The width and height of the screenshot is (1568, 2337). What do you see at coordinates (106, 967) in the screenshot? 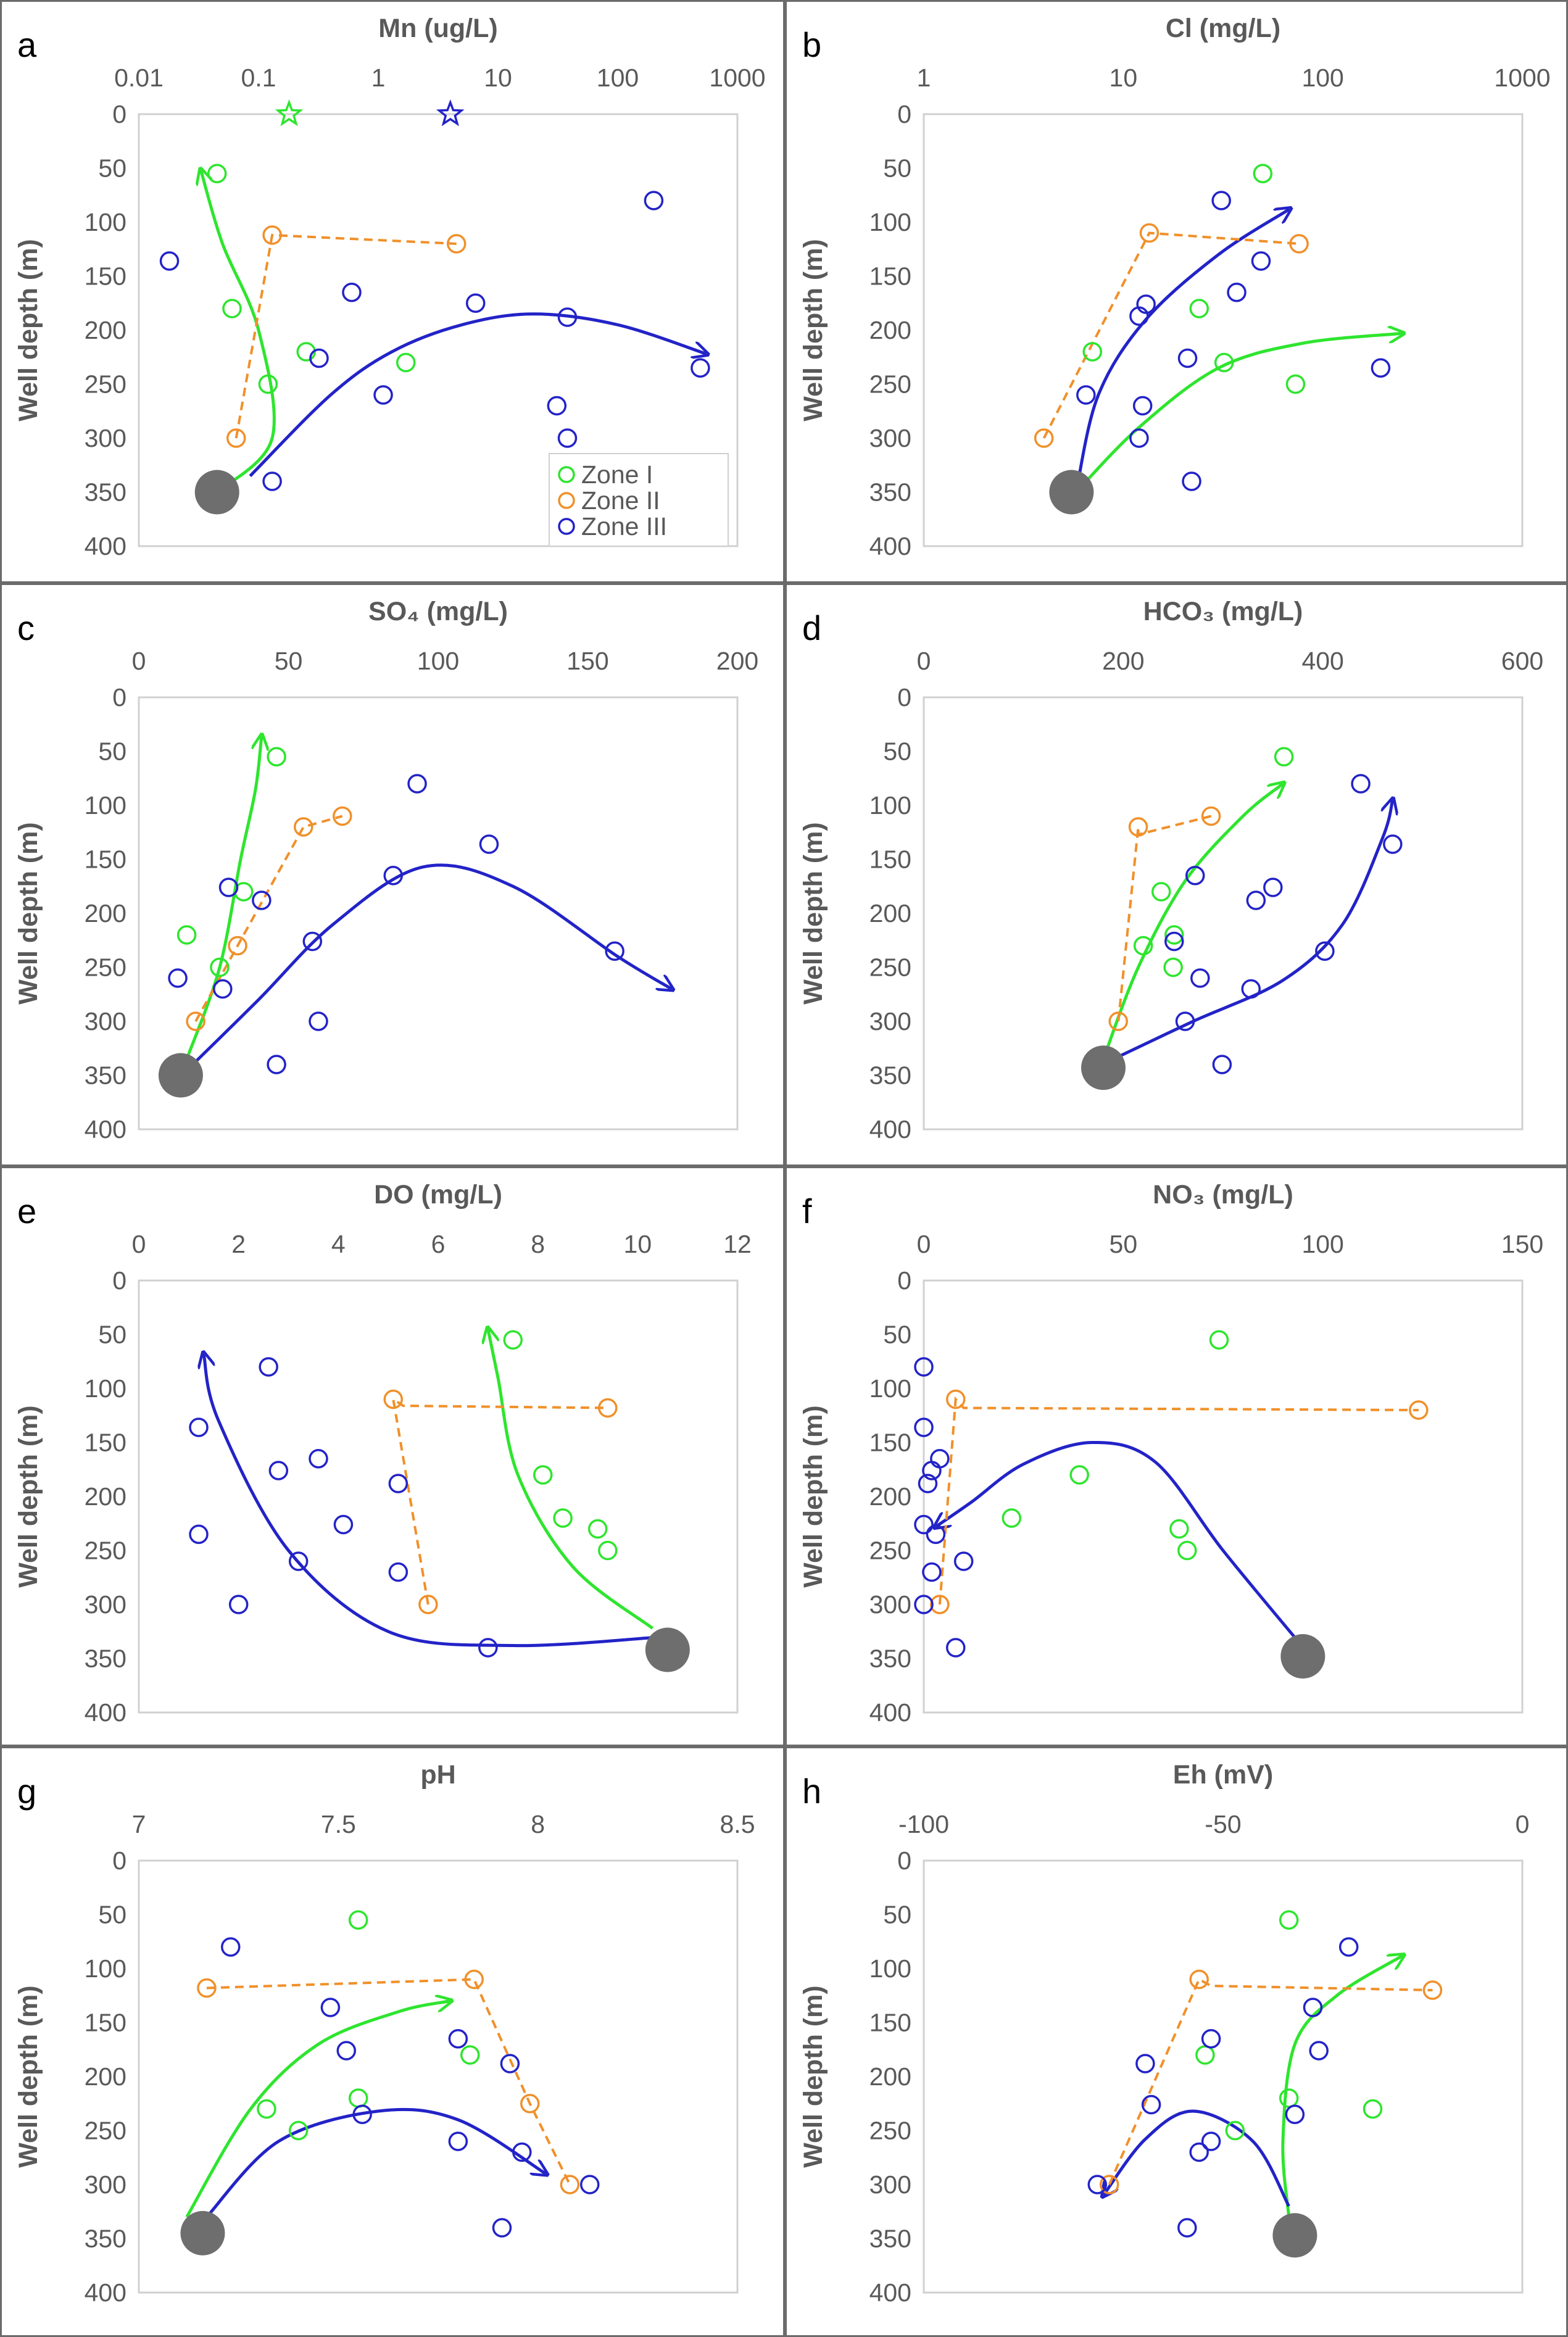
I see `y-tick-label: 250` at bounding box center [106, 967].